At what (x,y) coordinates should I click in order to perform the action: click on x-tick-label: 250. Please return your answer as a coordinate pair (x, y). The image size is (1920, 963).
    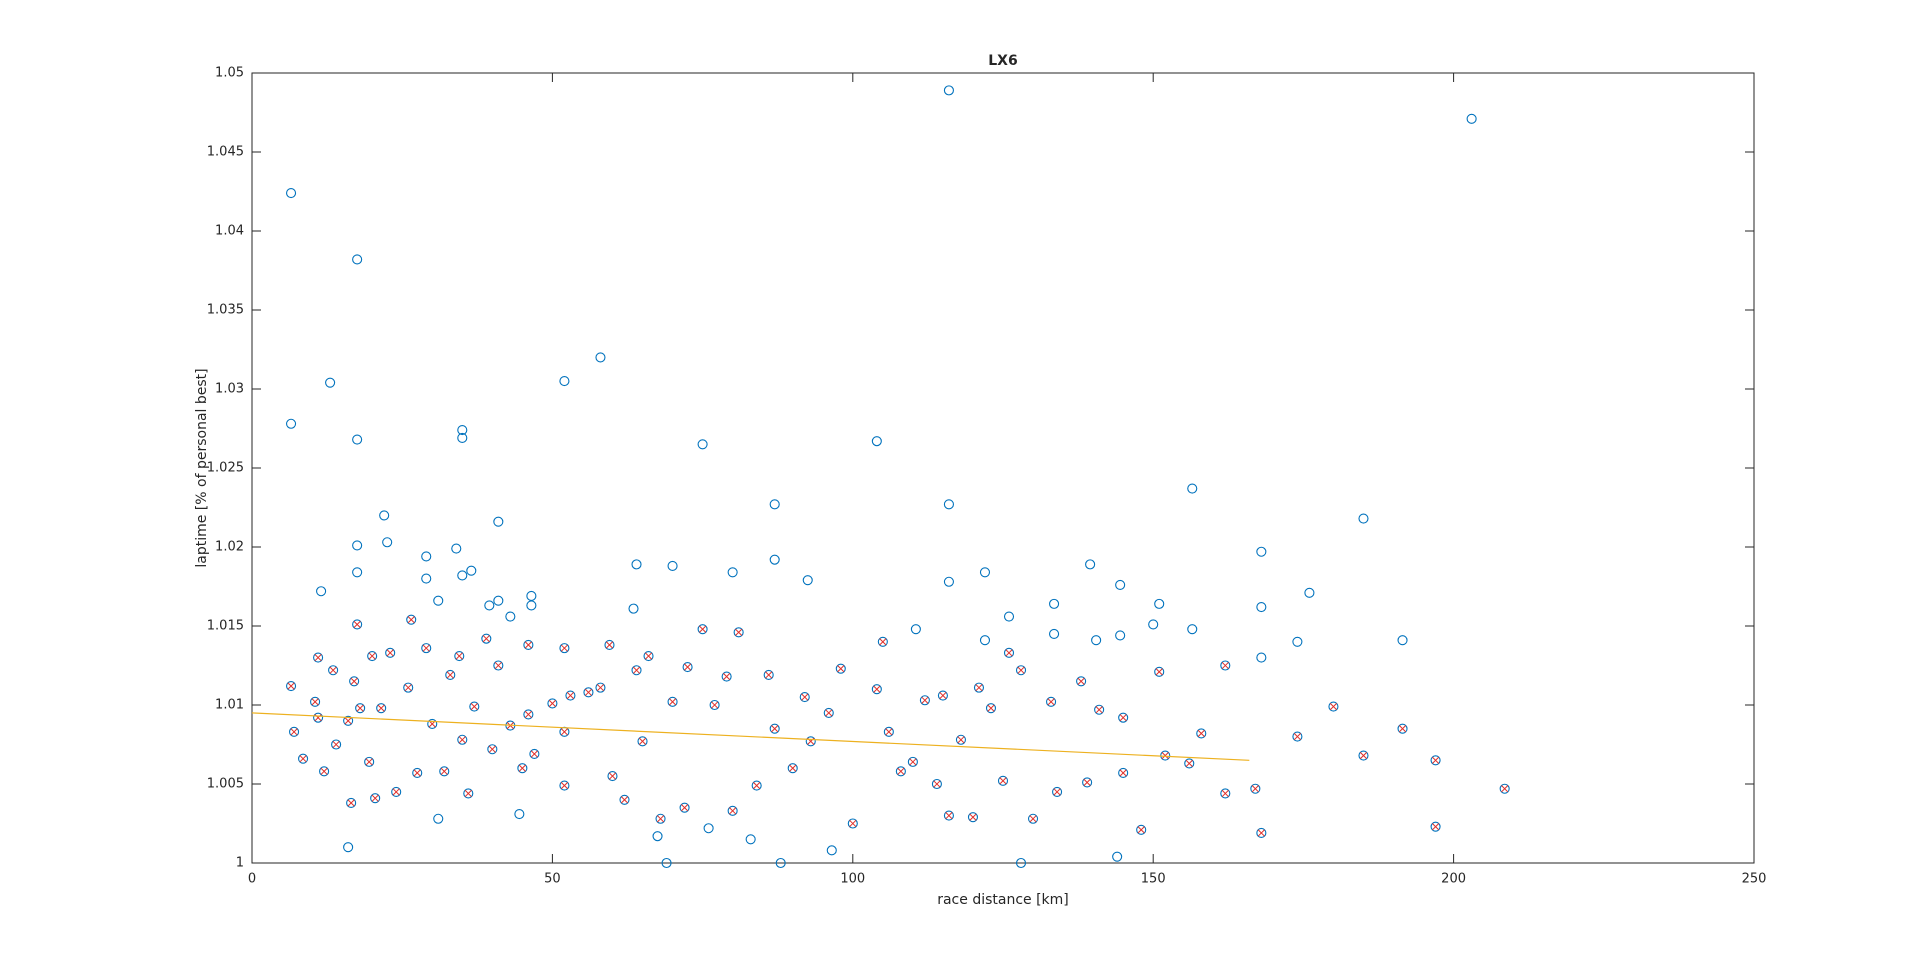
    Looking at the image, I should click on (1754, 879).